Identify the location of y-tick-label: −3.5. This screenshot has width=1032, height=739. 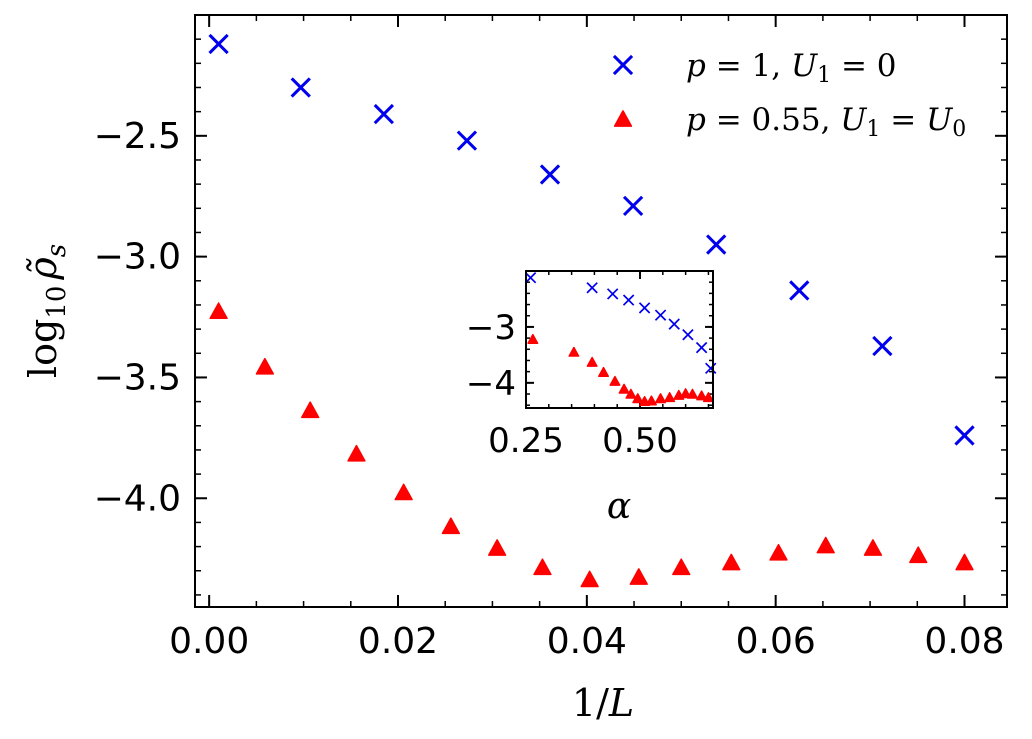
(137, 377).